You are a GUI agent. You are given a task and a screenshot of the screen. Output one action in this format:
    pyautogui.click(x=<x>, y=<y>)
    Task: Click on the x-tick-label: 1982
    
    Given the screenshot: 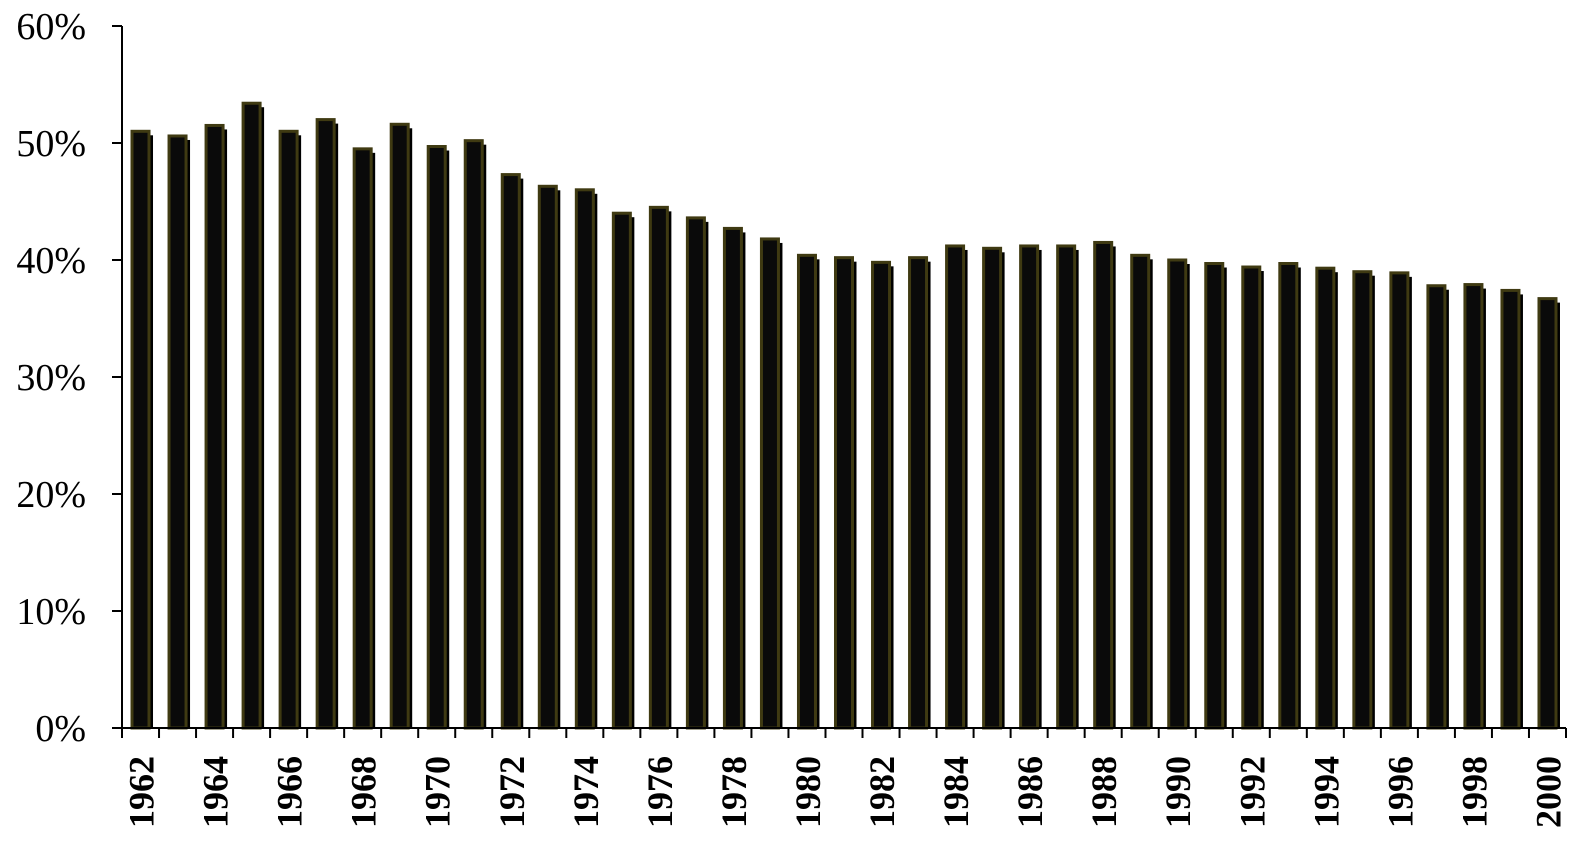 What is the action you would take?
    pyautogui.click(x=882, y=792)
    